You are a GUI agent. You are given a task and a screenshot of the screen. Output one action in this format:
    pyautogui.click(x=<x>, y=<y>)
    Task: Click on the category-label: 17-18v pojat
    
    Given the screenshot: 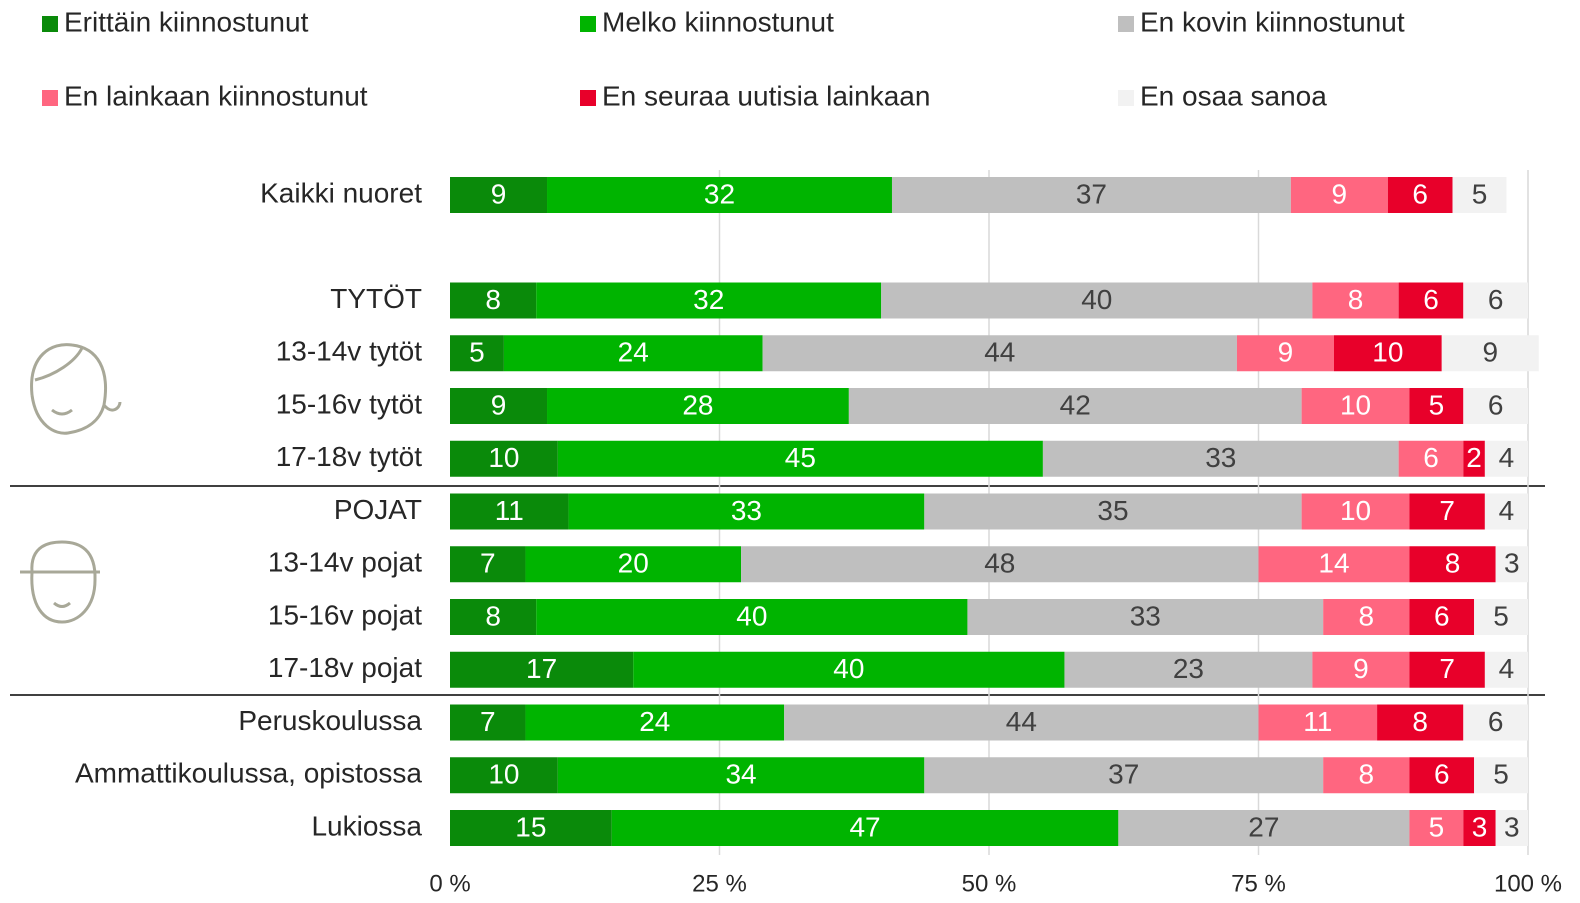 What is the action you would take?
    pyautogui.click(x=345, y=667)
    